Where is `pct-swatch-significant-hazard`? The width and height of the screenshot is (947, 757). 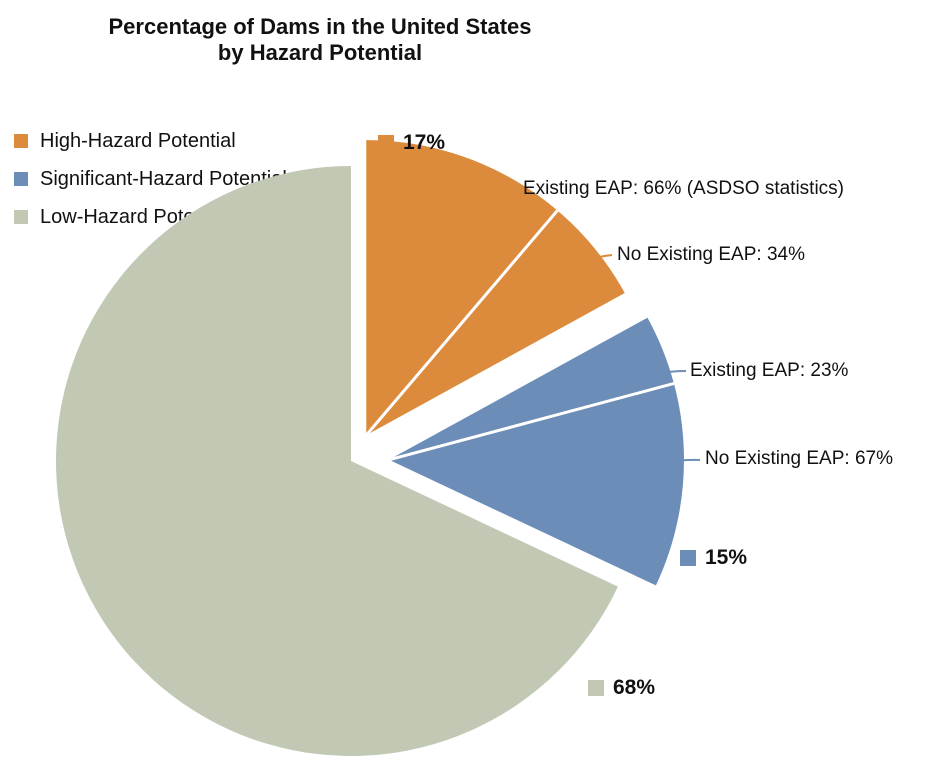
pct-swatch-significant-hazard is located at coordinates (688, 558).